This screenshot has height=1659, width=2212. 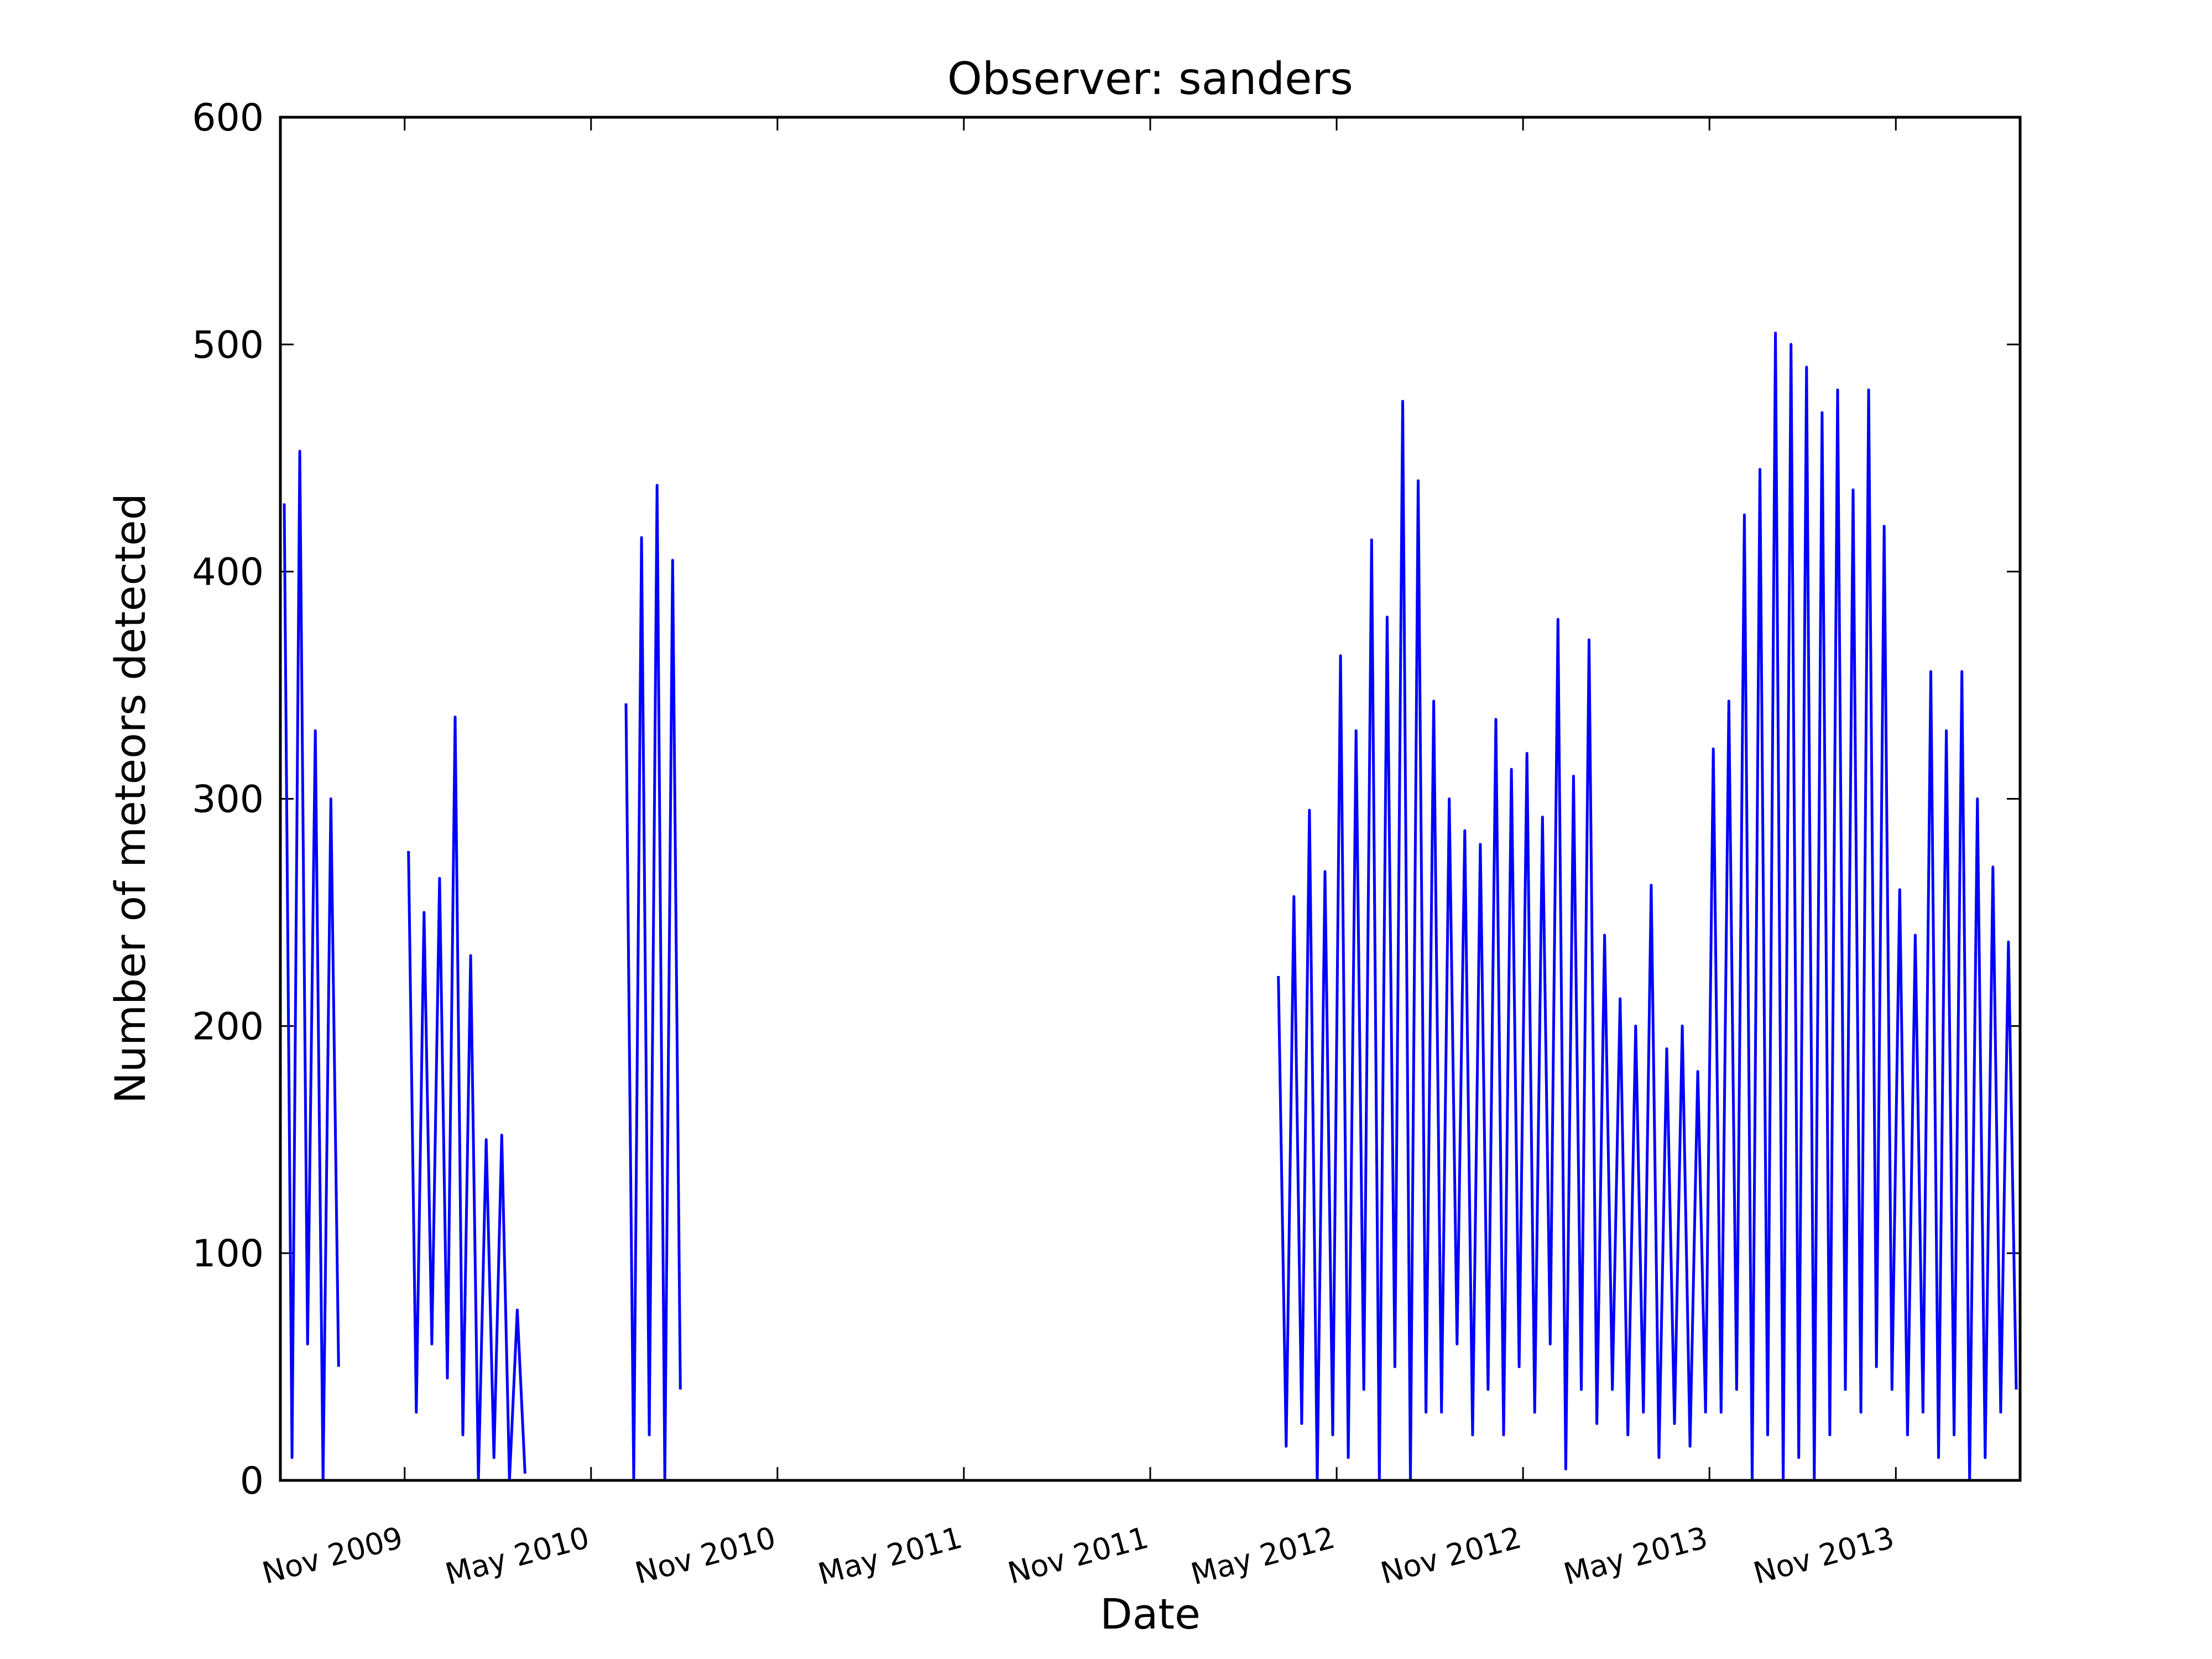 What do you see at coordinates (252, 1481) in the screenshot?
I see `y-tick-label: 0` at bounding box center [252, 1481].